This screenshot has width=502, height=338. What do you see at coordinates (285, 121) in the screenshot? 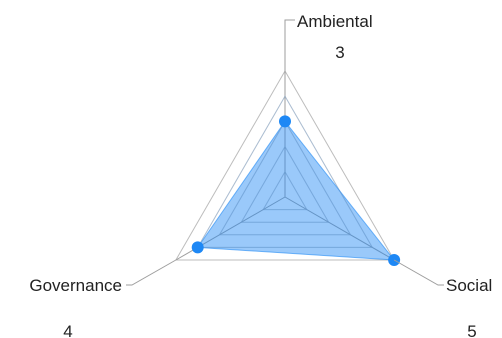
I see `data-point-ambiental` at bounding box center [285, 121].